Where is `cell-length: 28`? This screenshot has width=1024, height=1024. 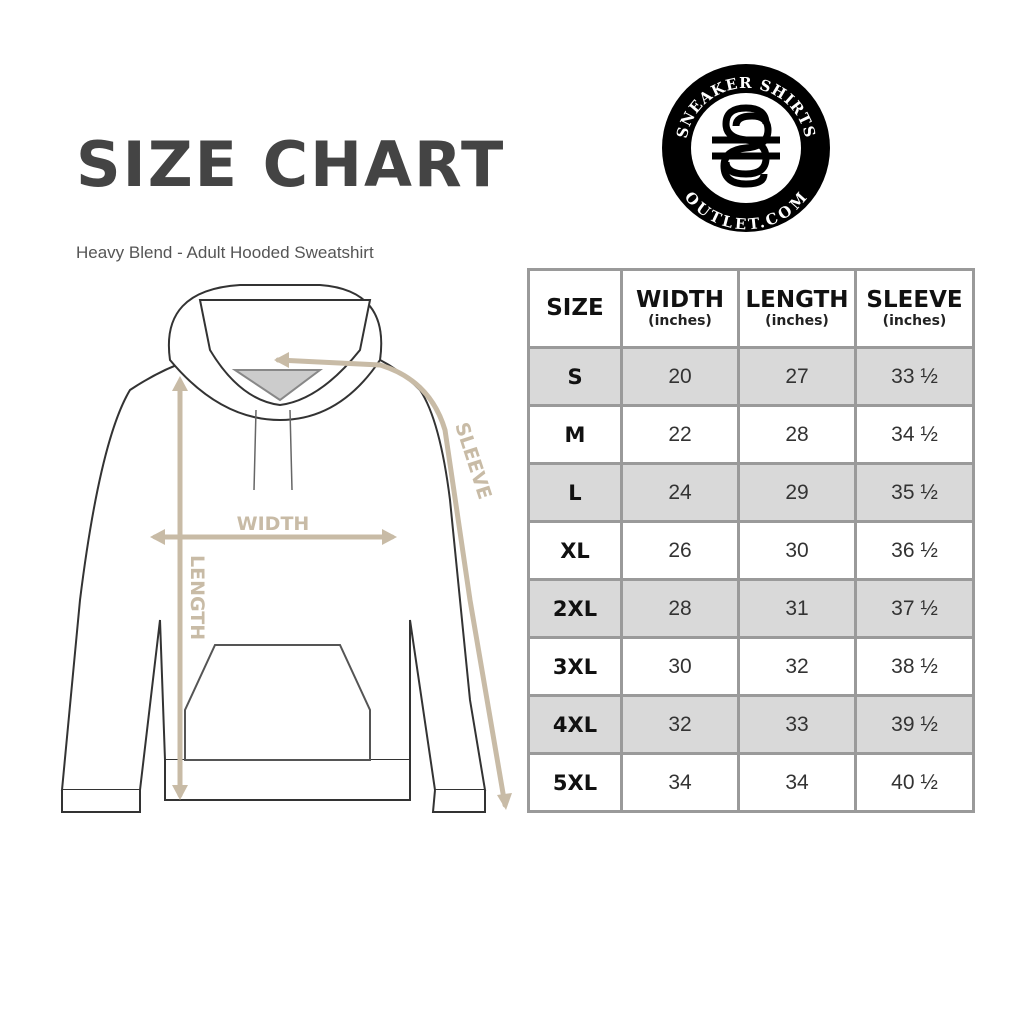
cell-length: 28 is located at coordinates (797, 434).